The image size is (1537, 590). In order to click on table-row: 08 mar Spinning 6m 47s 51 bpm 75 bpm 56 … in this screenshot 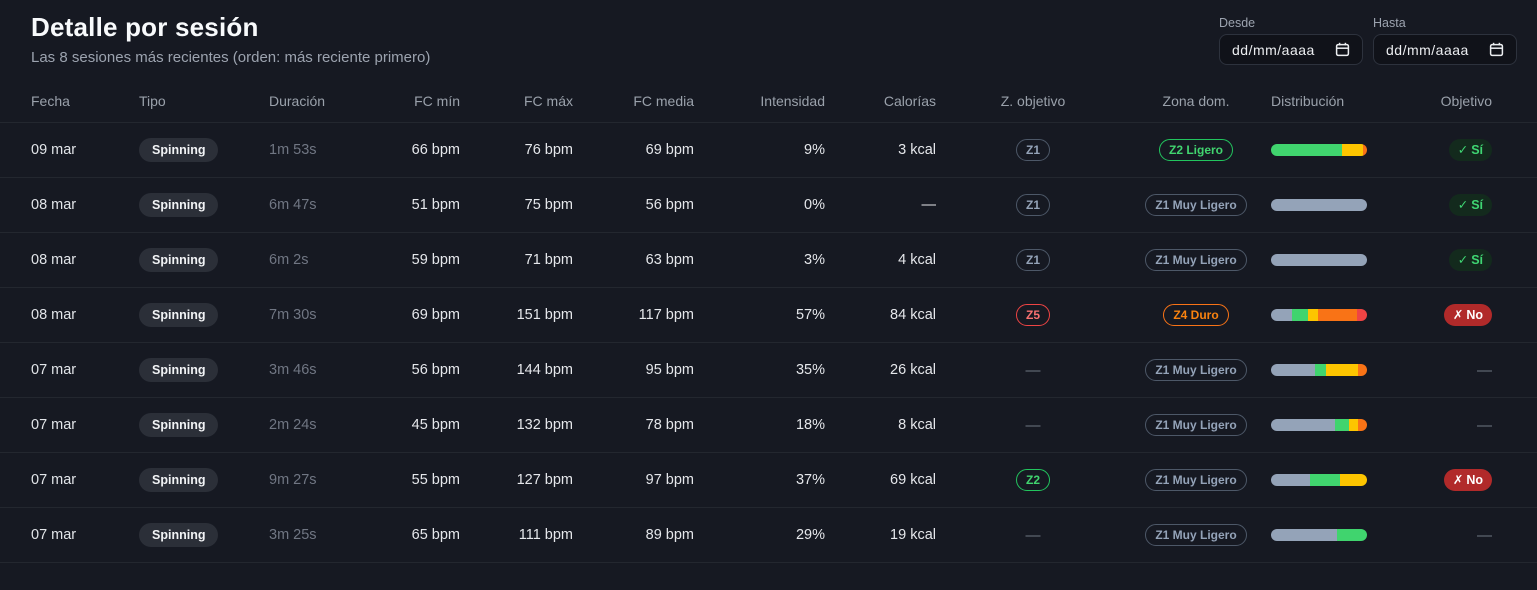, I will do `click(768, 205)`.